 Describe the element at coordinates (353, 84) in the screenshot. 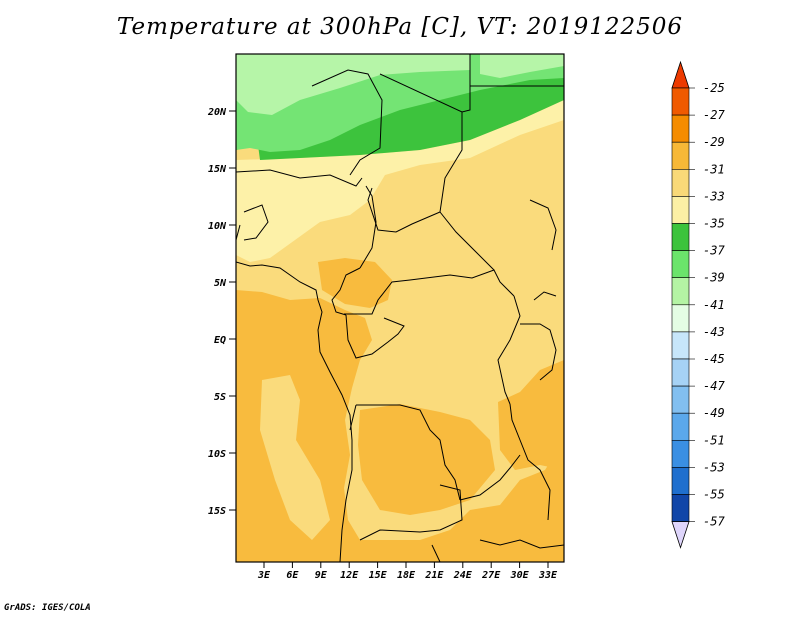

I see `field-minus39` at that location.